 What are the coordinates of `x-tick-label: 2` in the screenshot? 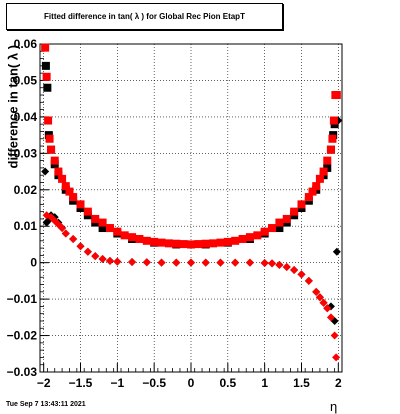 It's located at (338, 383).